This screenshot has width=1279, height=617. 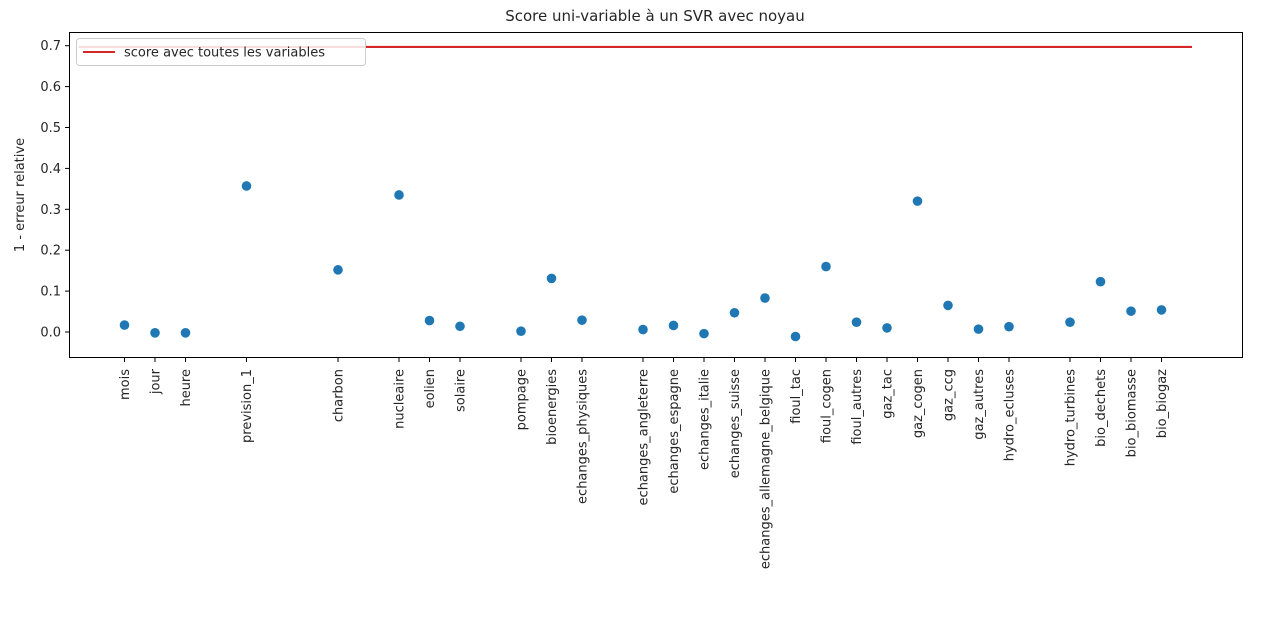 I want to click on x-tick-label: prevision_1, so click(x=247, y=406).